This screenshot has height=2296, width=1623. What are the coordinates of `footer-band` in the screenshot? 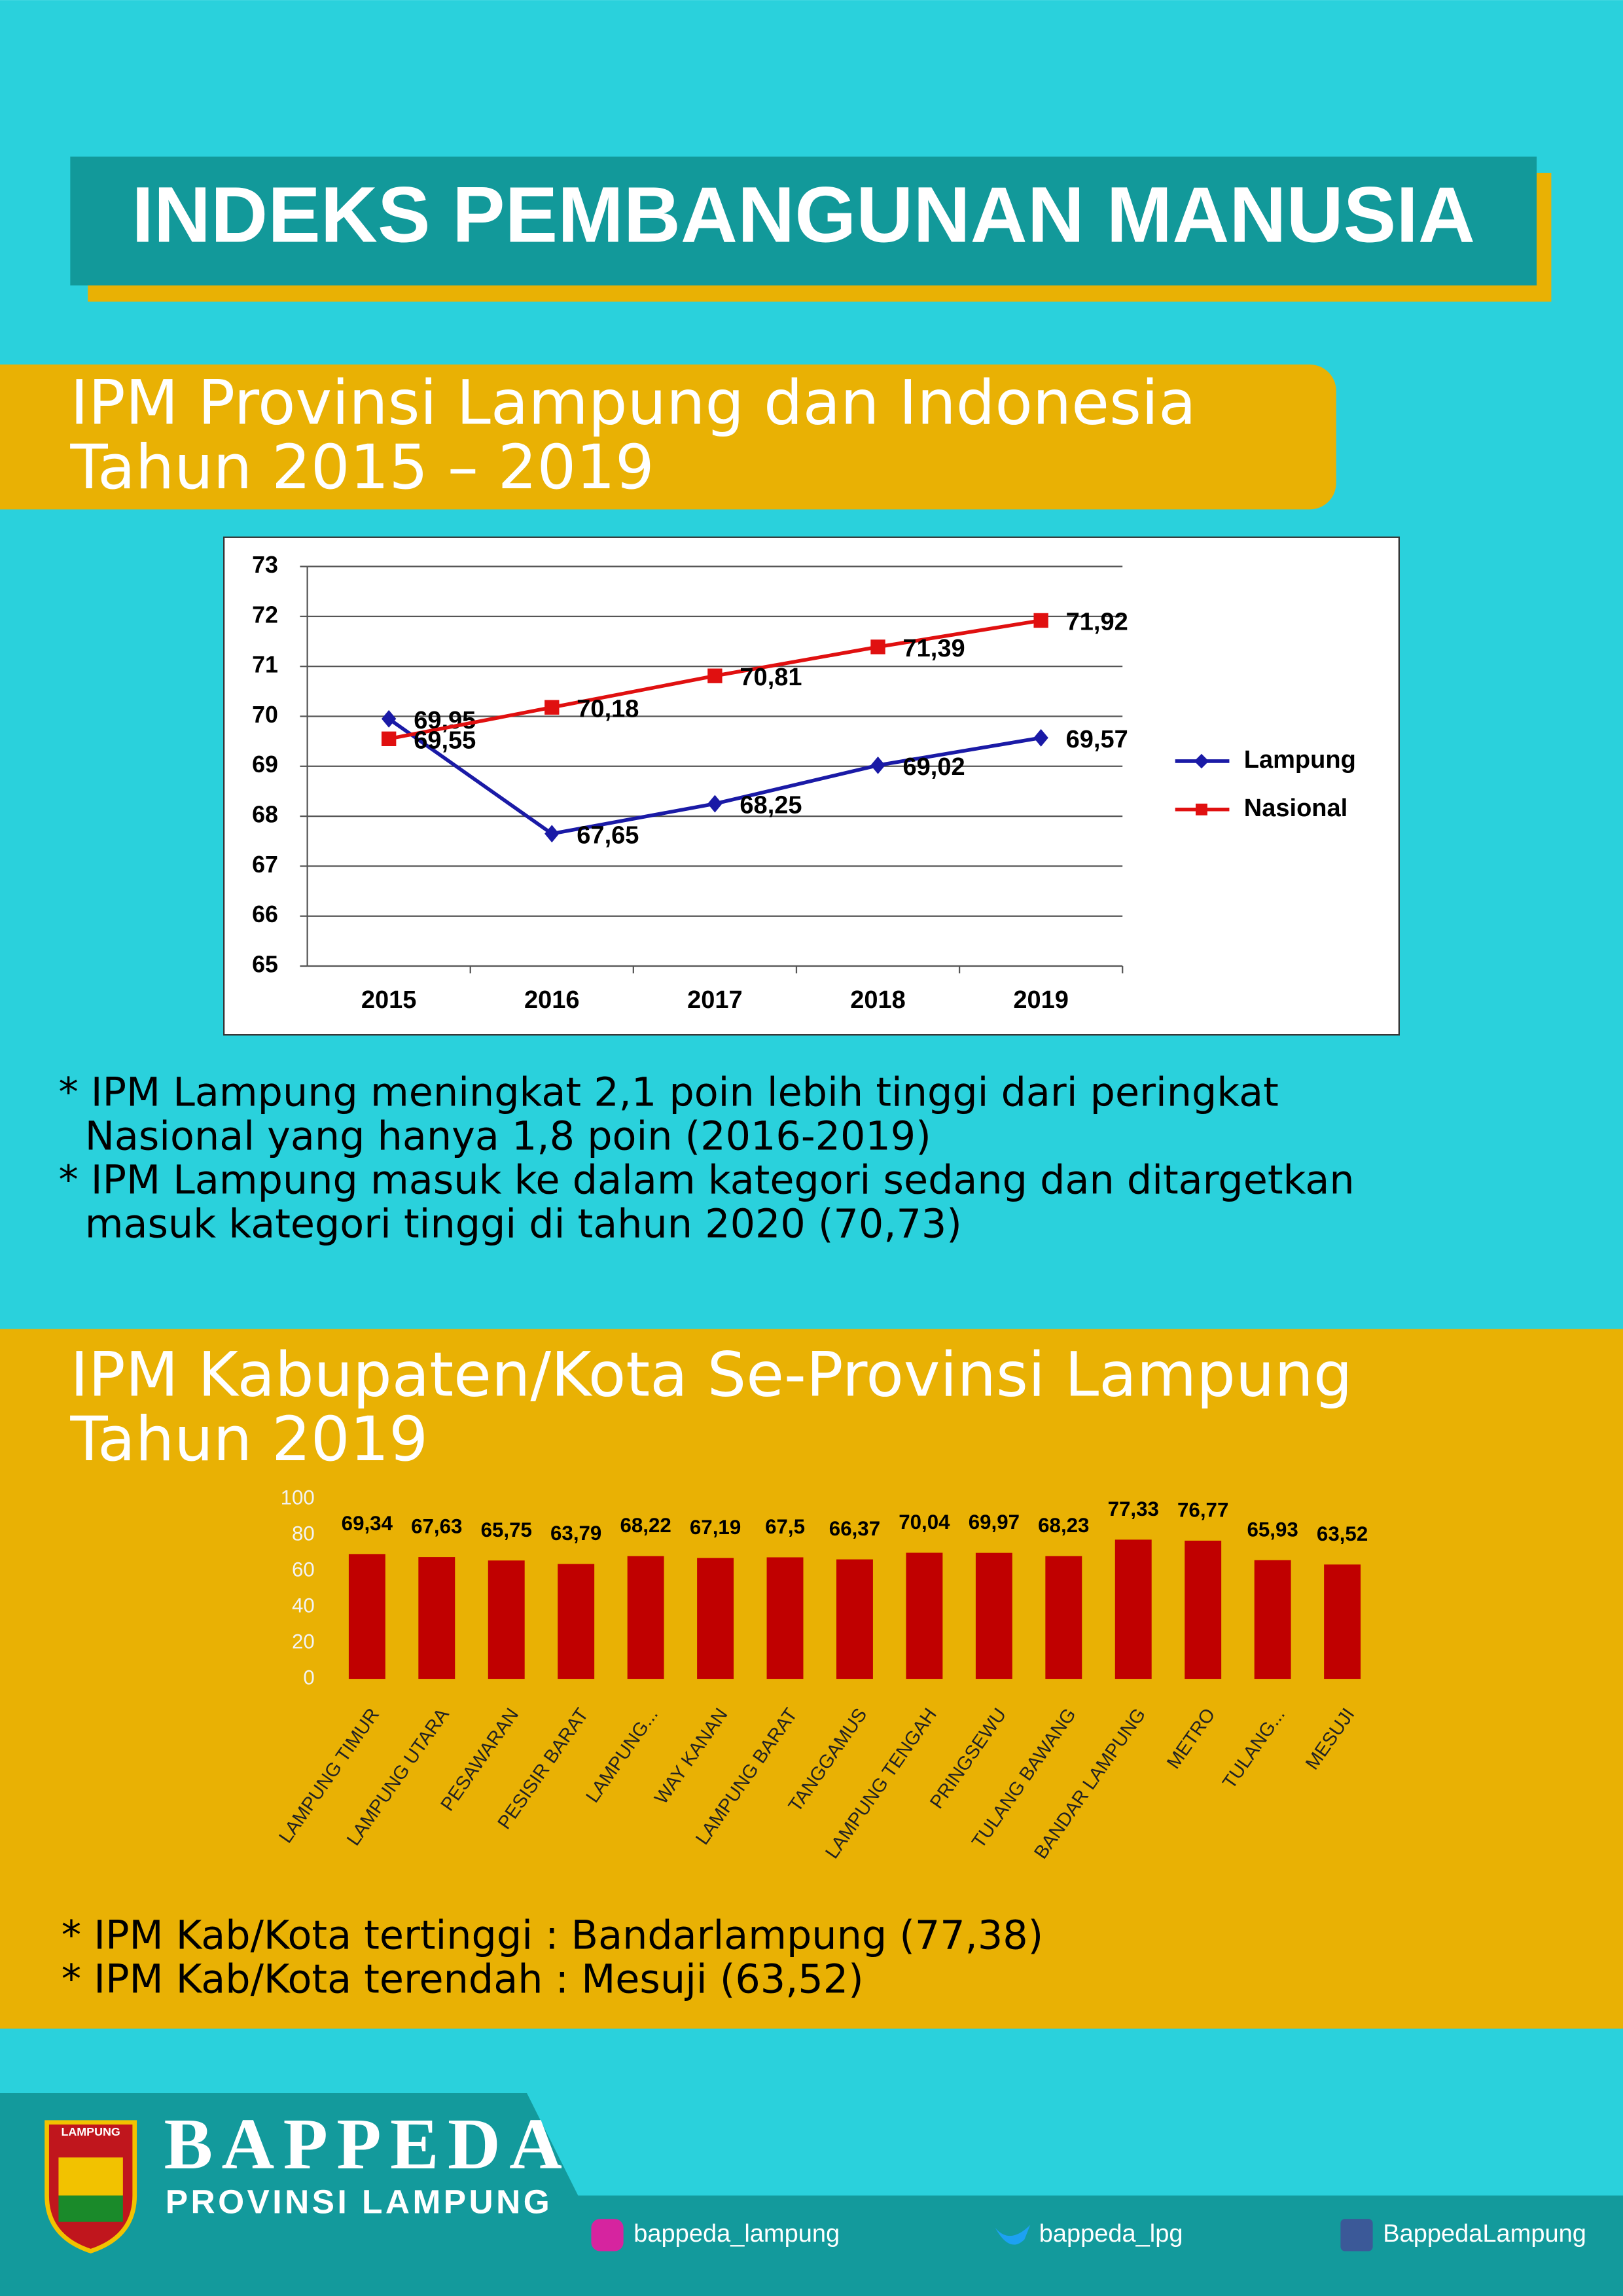 It's located at (811, 2194).